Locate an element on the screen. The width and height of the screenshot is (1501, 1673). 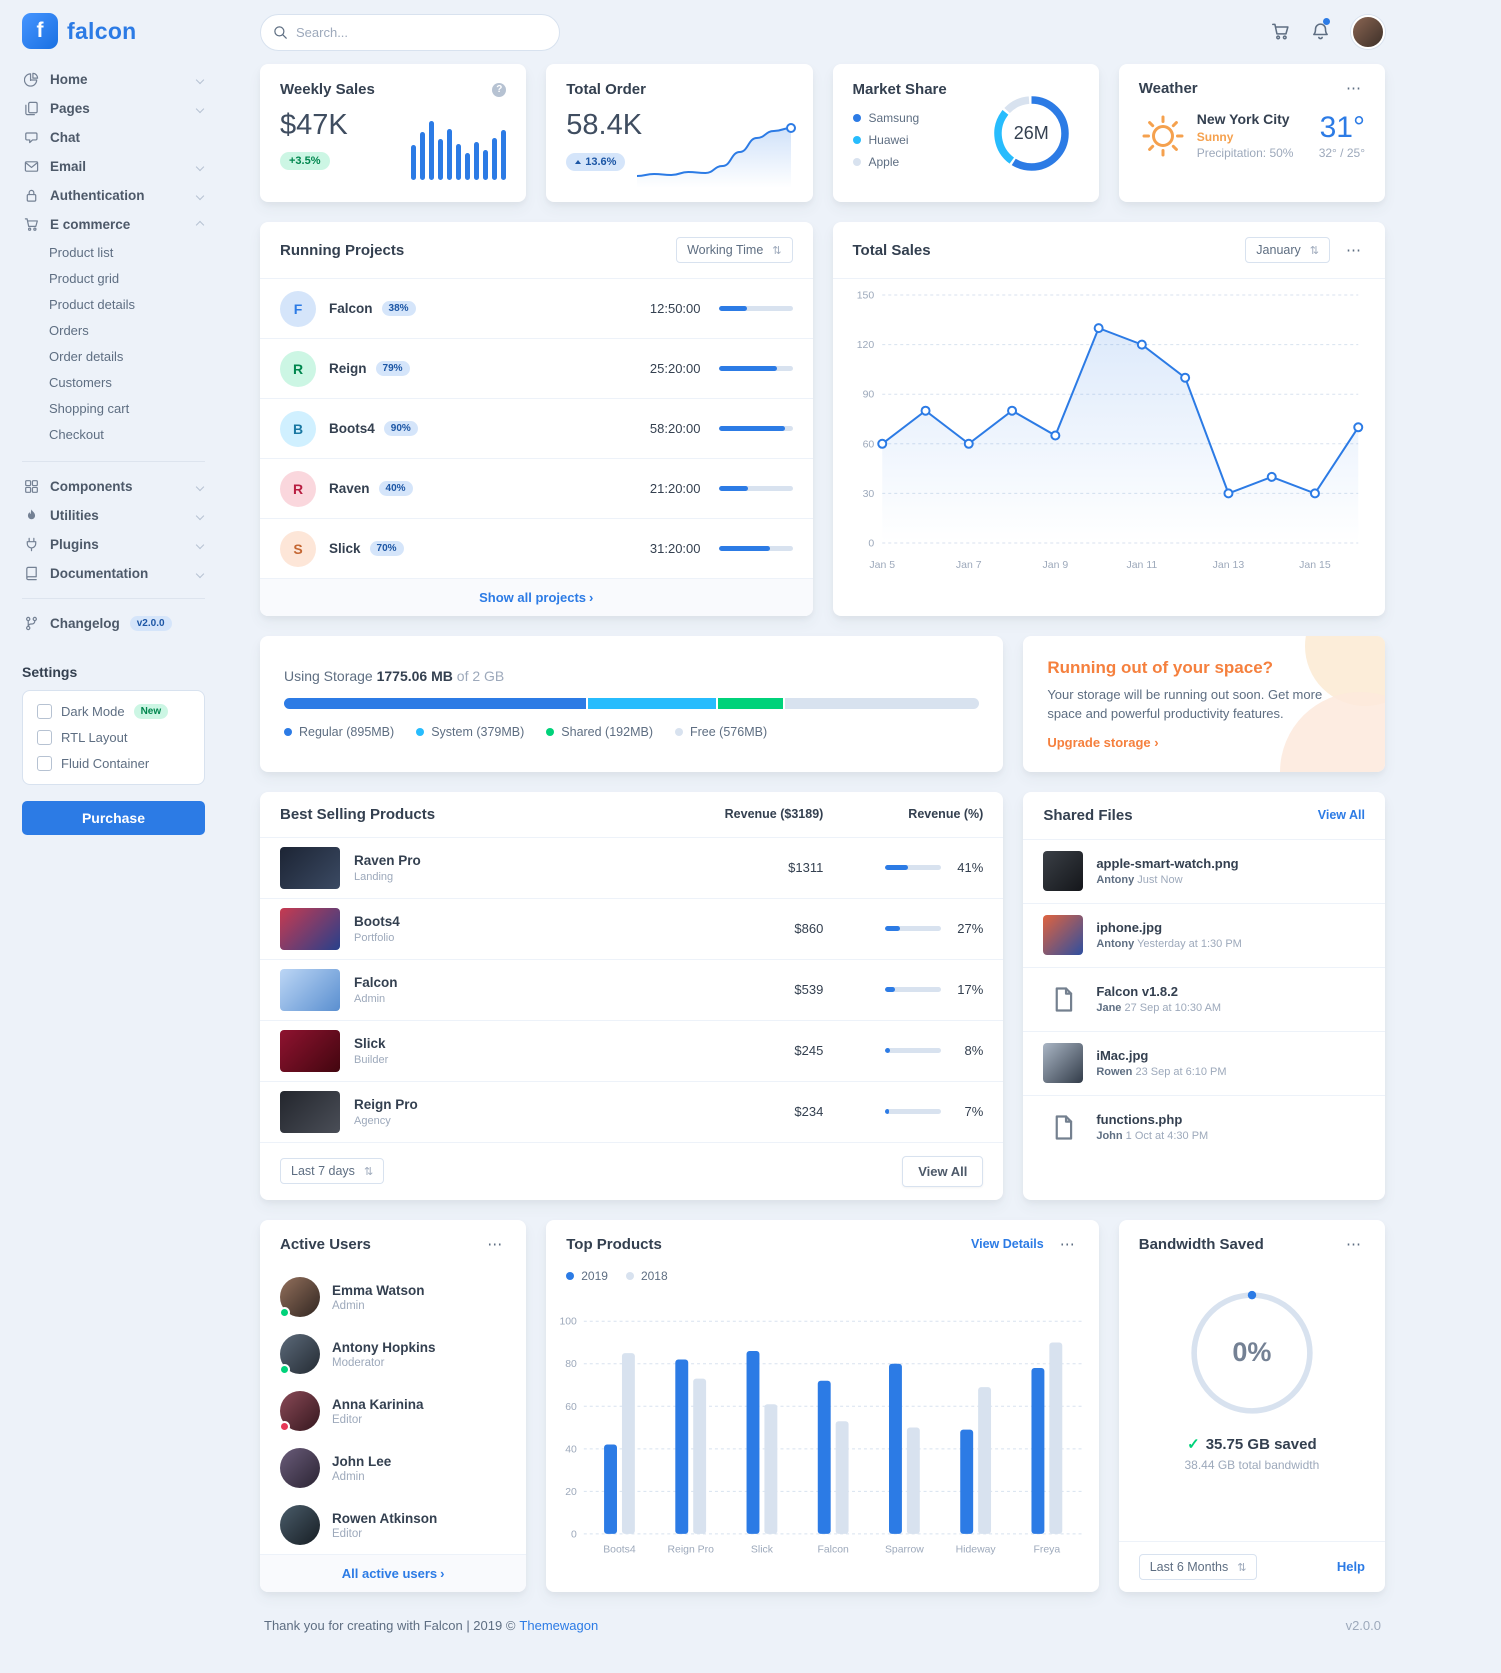
legend-item-2018: 2018 is located at coordinates (646, 1276).